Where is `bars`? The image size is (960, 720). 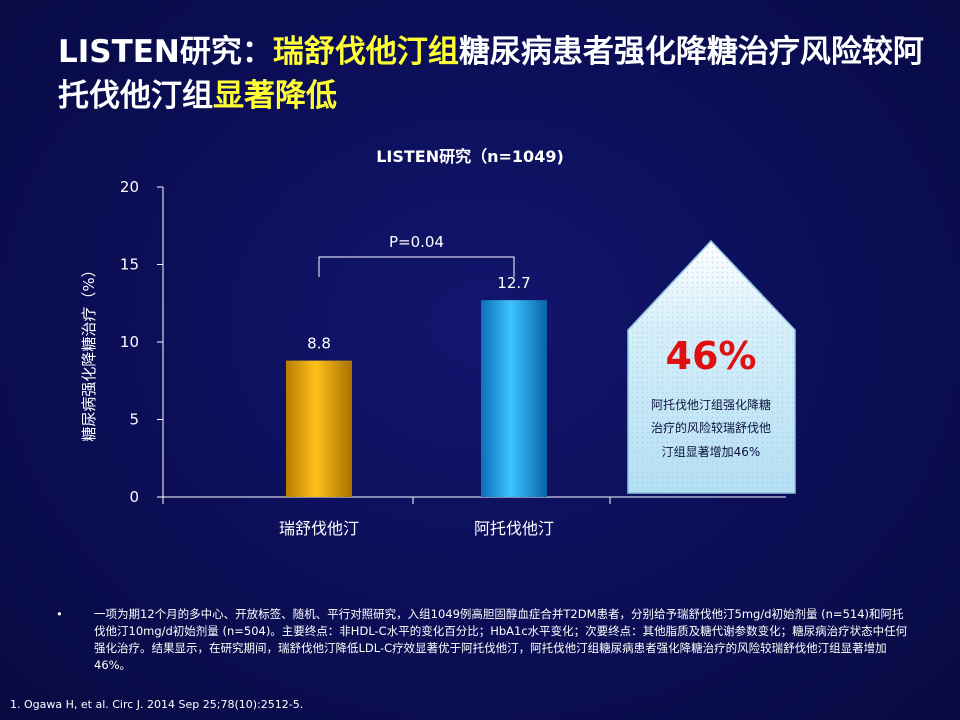
bars is located at coordinates (416, 398).